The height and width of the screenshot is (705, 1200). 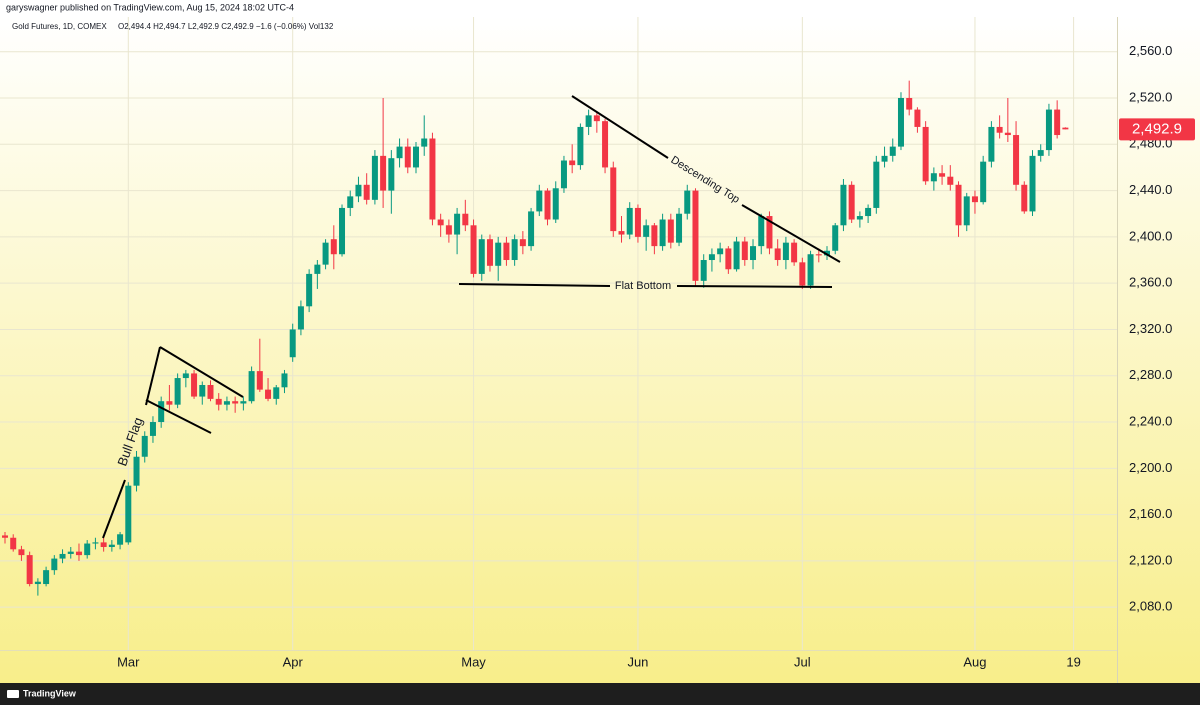 What do you see at coordinates (1150, 513) in the screenshot?
I see `y-tick-label: 2,160.0` at bounding box center [1150, 513].